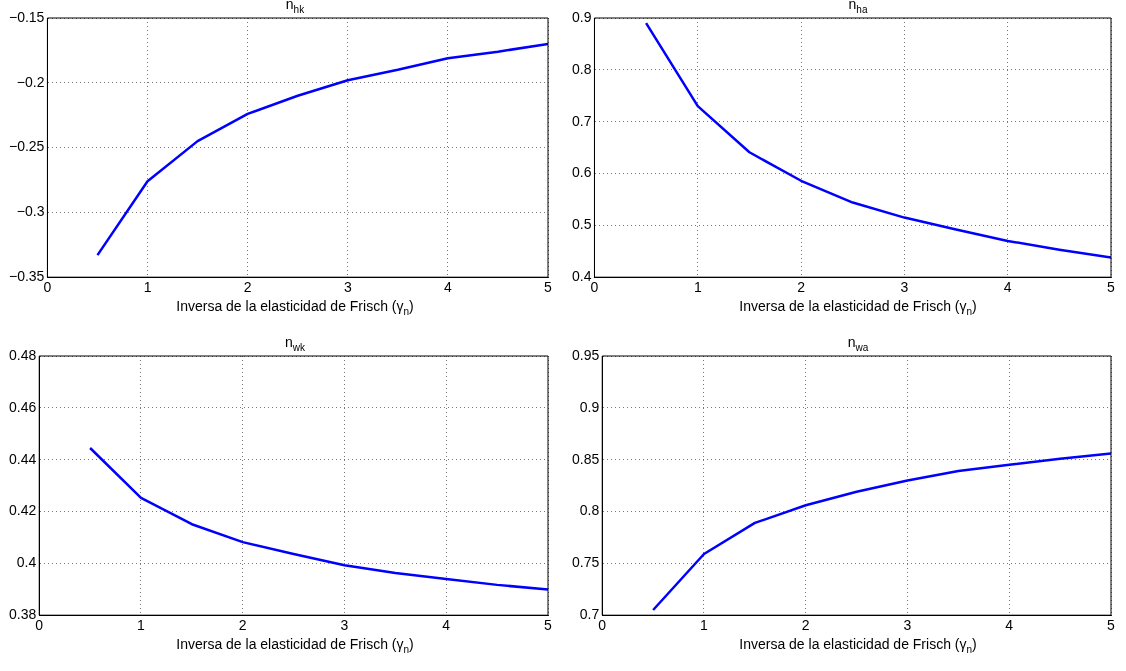 The width and height of the screenshot is (1126, 671). I want to click on y-tick-label: 0.42, so click(23, 510).